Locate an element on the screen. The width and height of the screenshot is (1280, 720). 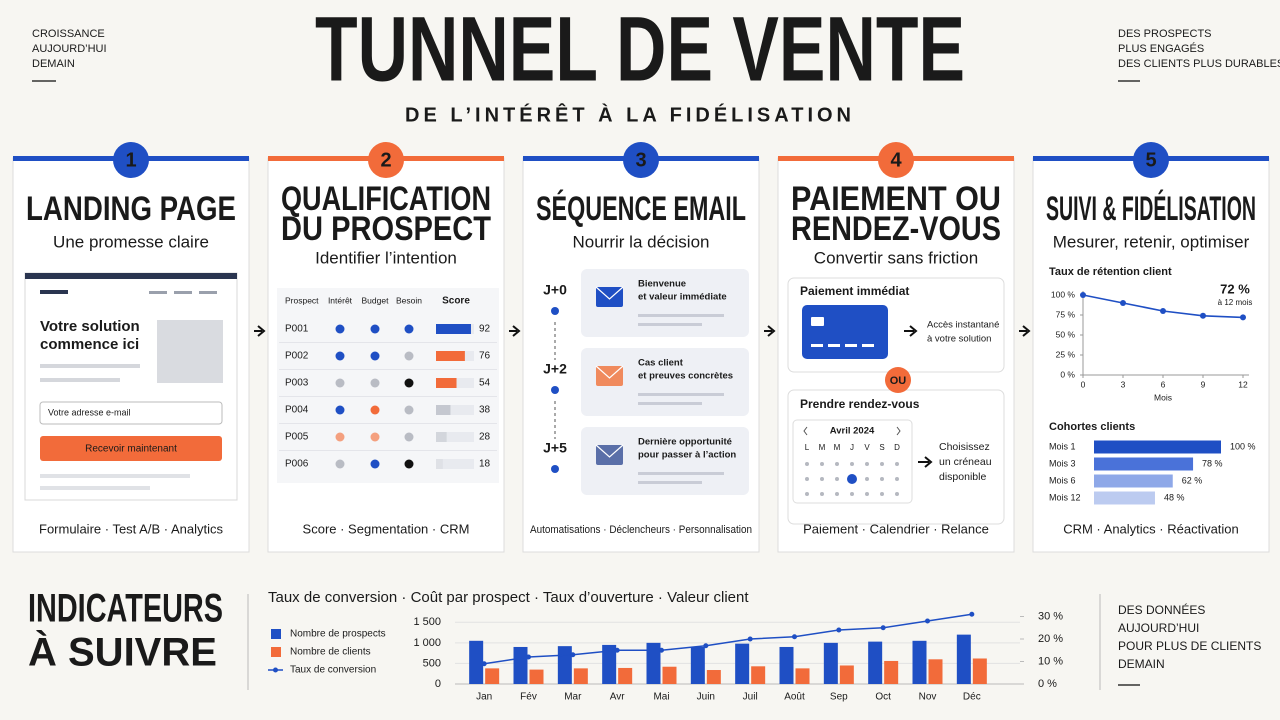
score-bar is located at coordinates (441, 437).